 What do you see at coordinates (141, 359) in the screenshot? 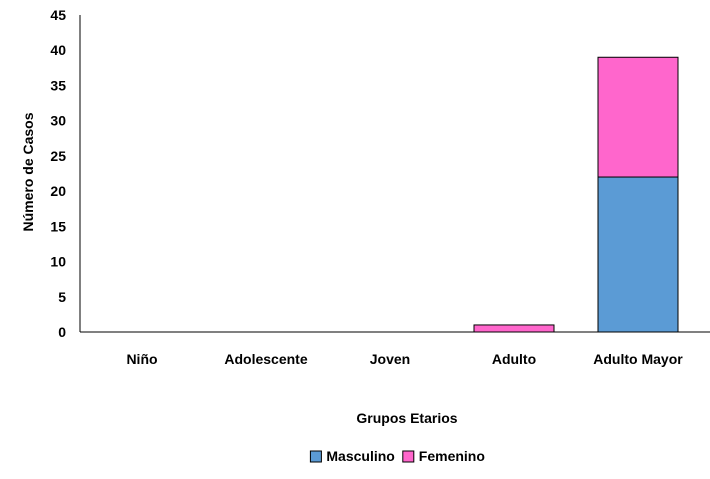
I see `x-tick-label: Niño` at bounding box center [141, 359].